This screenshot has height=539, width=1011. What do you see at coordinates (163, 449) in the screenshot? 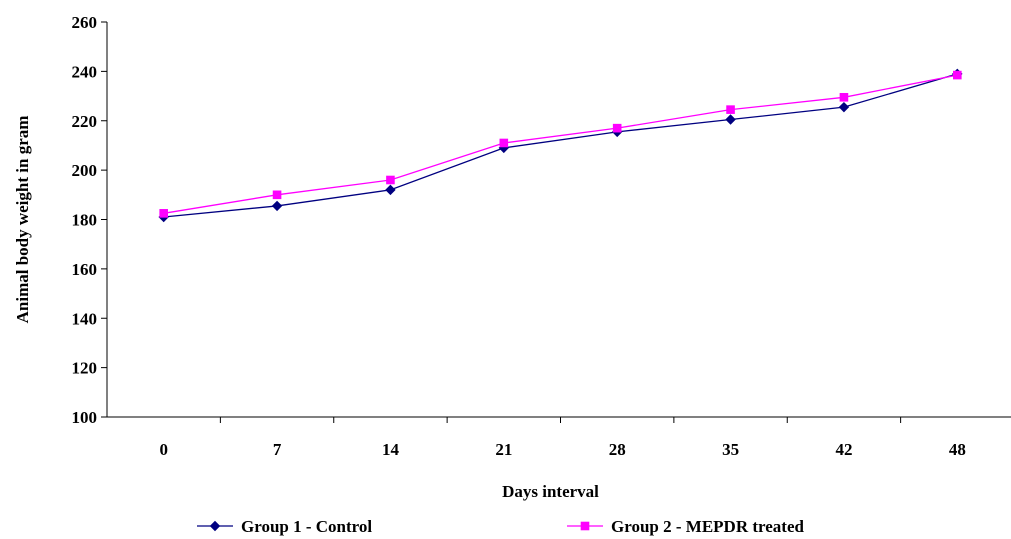
I see `x-tick-label: 0` at bounding box center [163, 449].